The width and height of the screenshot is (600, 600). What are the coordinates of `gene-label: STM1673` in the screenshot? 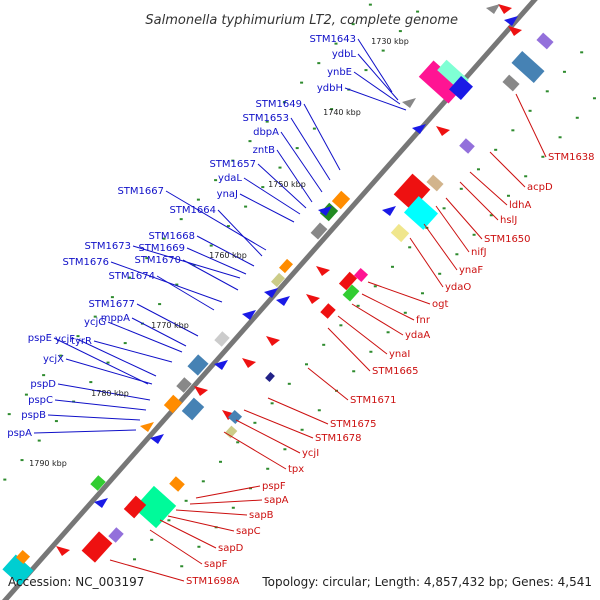 It's located at (107, 246).